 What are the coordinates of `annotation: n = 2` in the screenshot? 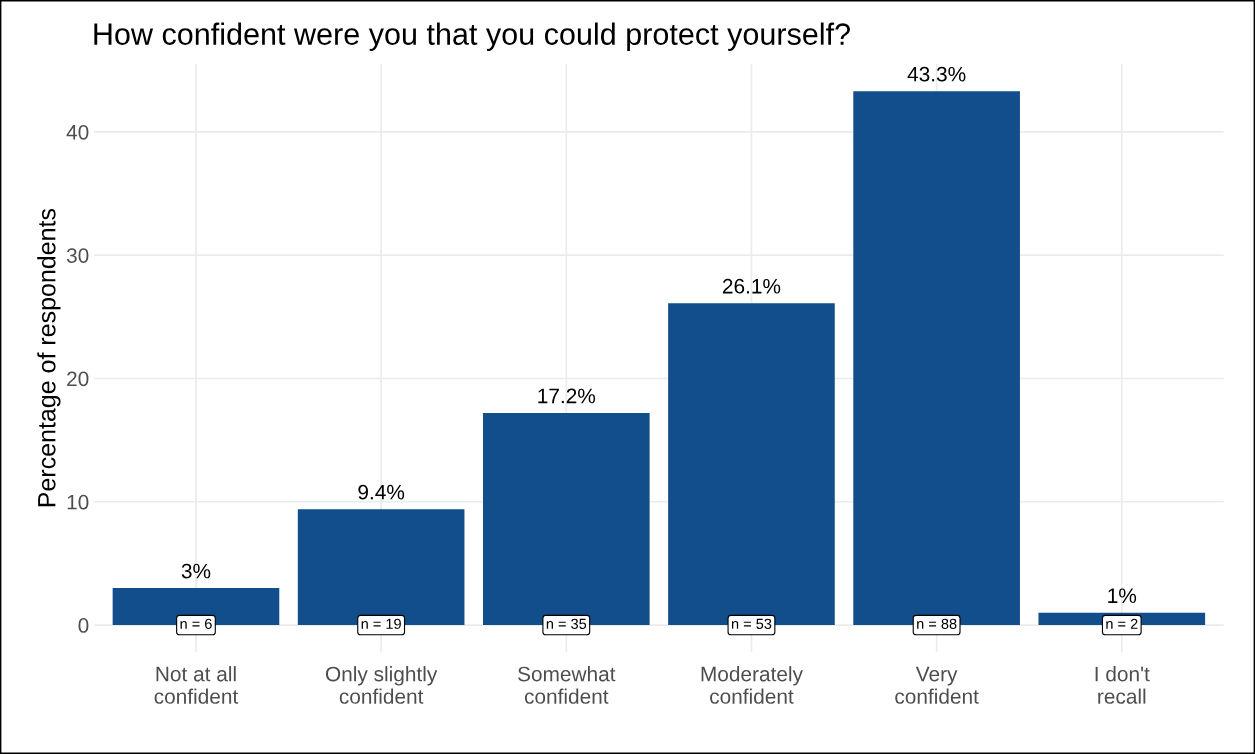 It's located at (1122, 623).